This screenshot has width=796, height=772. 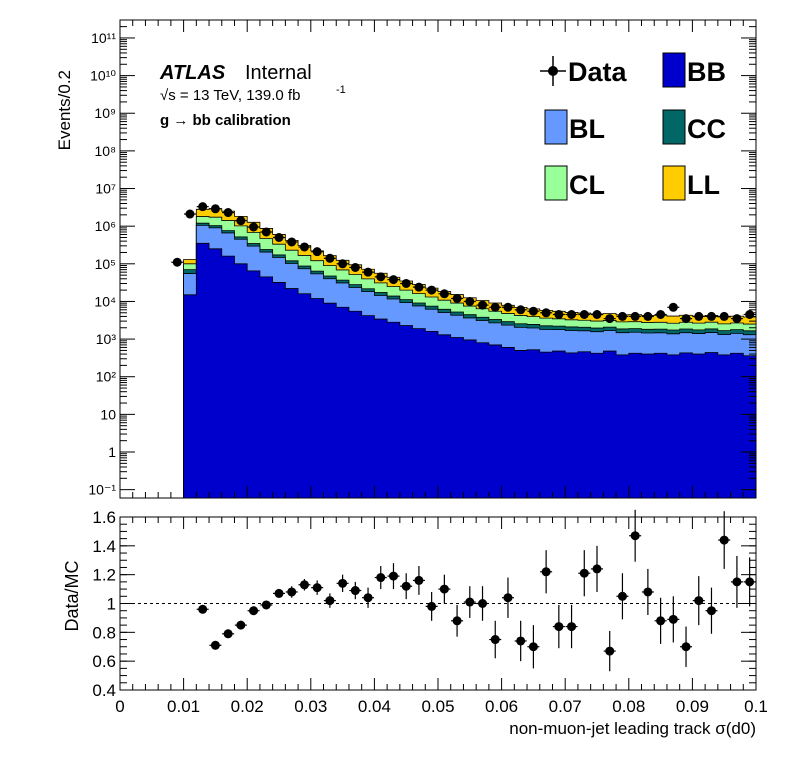 I want to click on legend-entry-data: Data, so click(x=584, y=71).